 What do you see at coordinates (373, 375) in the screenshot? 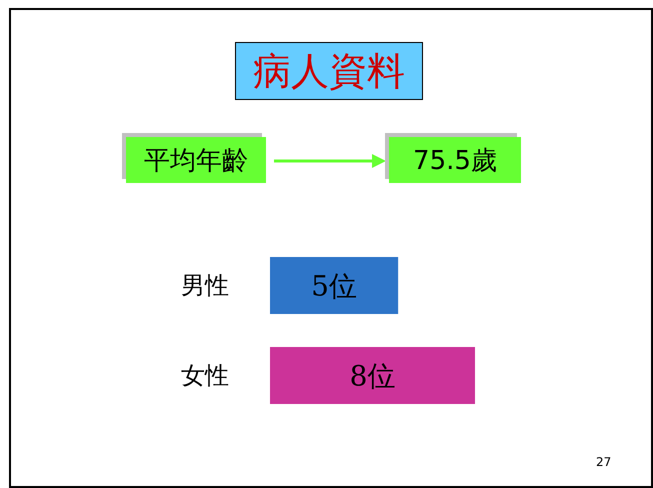
I see `data-label: 8位` at bounding box center [373, 375].